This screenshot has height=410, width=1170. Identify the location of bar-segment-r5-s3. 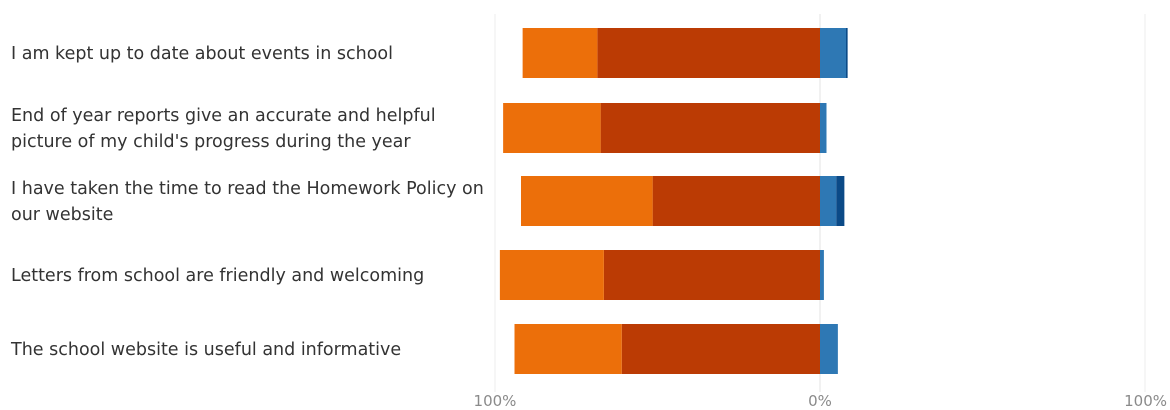
(829, 349).